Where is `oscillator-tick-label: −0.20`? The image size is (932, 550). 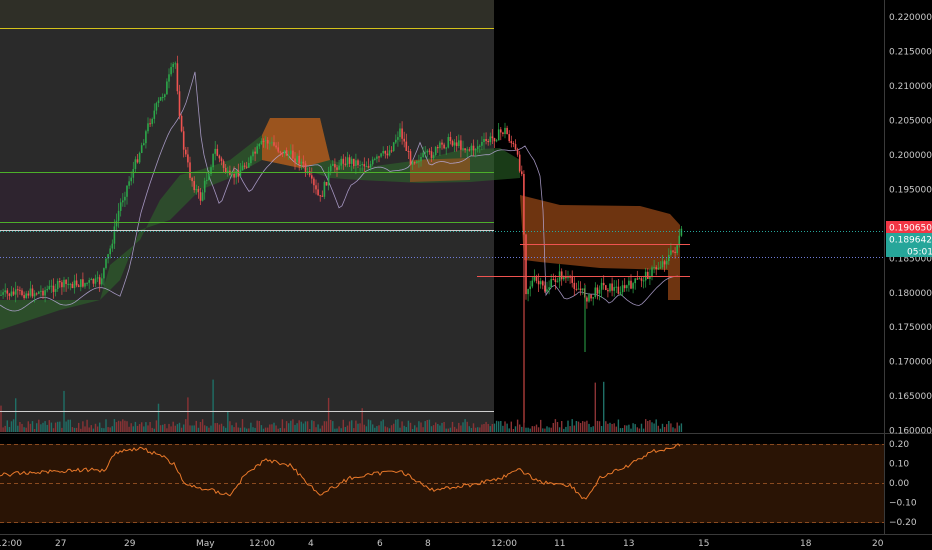
oscillator-tick-label: −0.20 is located at coordinates (903, 523).